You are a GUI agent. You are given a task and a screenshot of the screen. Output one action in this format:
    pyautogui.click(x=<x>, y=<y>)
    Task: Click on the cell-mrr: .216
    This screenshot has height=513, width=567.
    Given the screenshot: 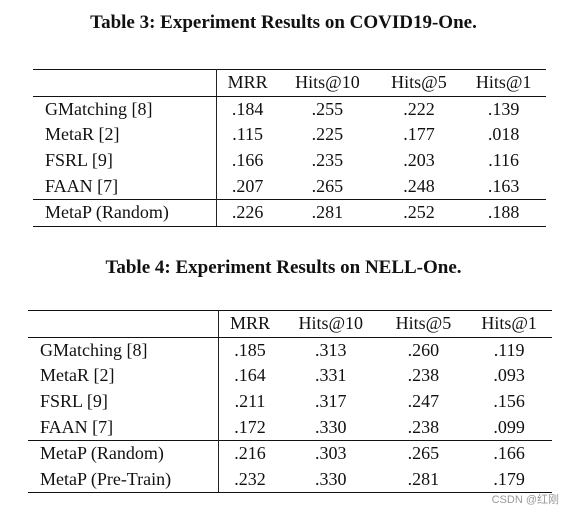 What is the action you would take?
    pyautogui.click(x=249, y=453)
    